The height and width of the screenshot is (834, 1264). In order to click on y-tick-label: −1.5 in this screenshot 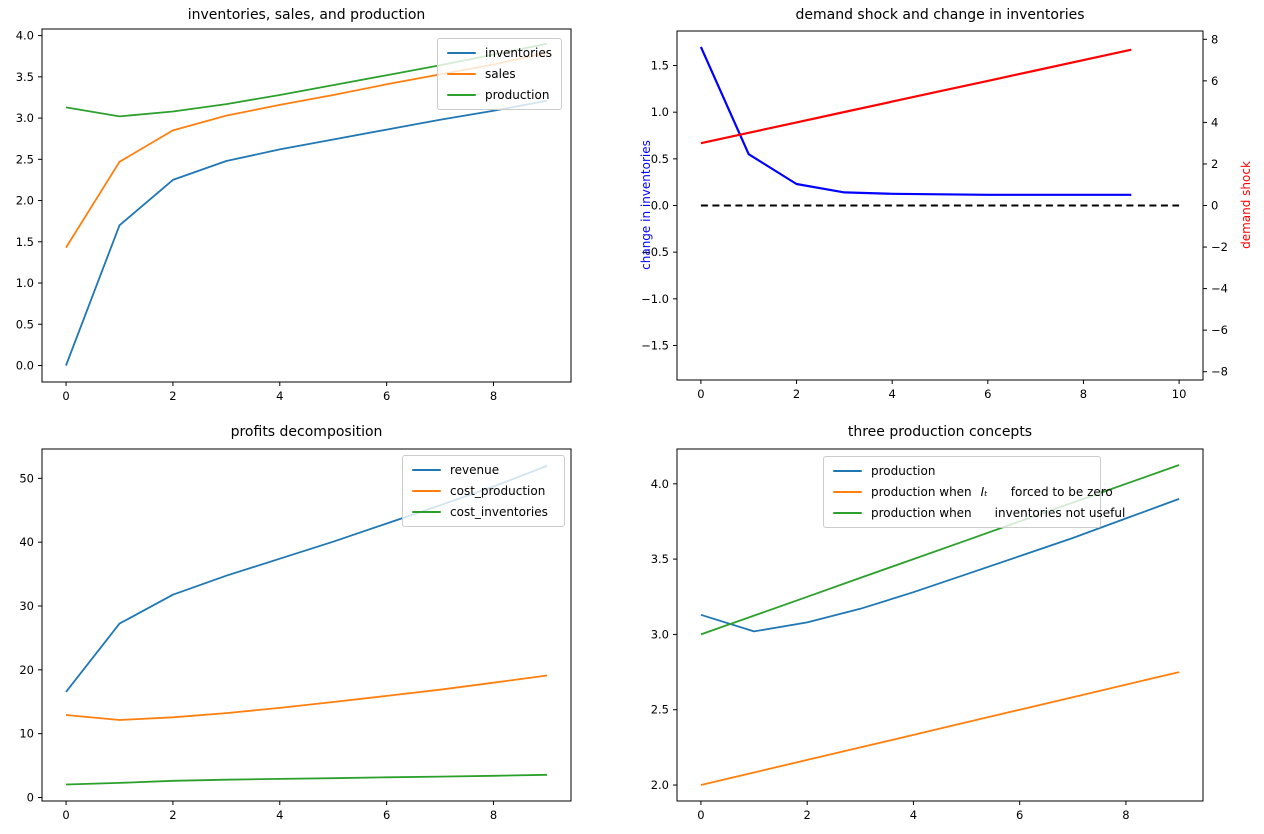, I will do `click(655, 345)`.